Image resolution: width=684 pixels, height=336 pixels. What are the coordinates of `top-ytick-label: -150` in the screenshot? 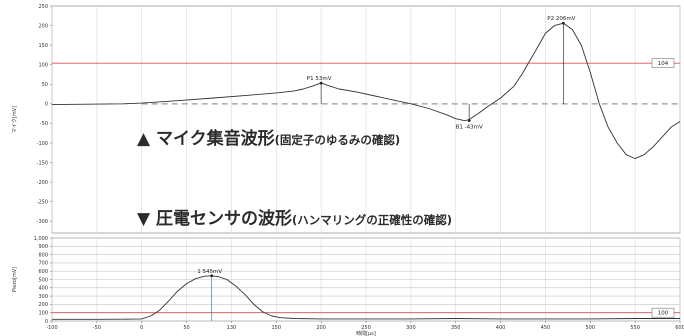 It's located at (42, 163).